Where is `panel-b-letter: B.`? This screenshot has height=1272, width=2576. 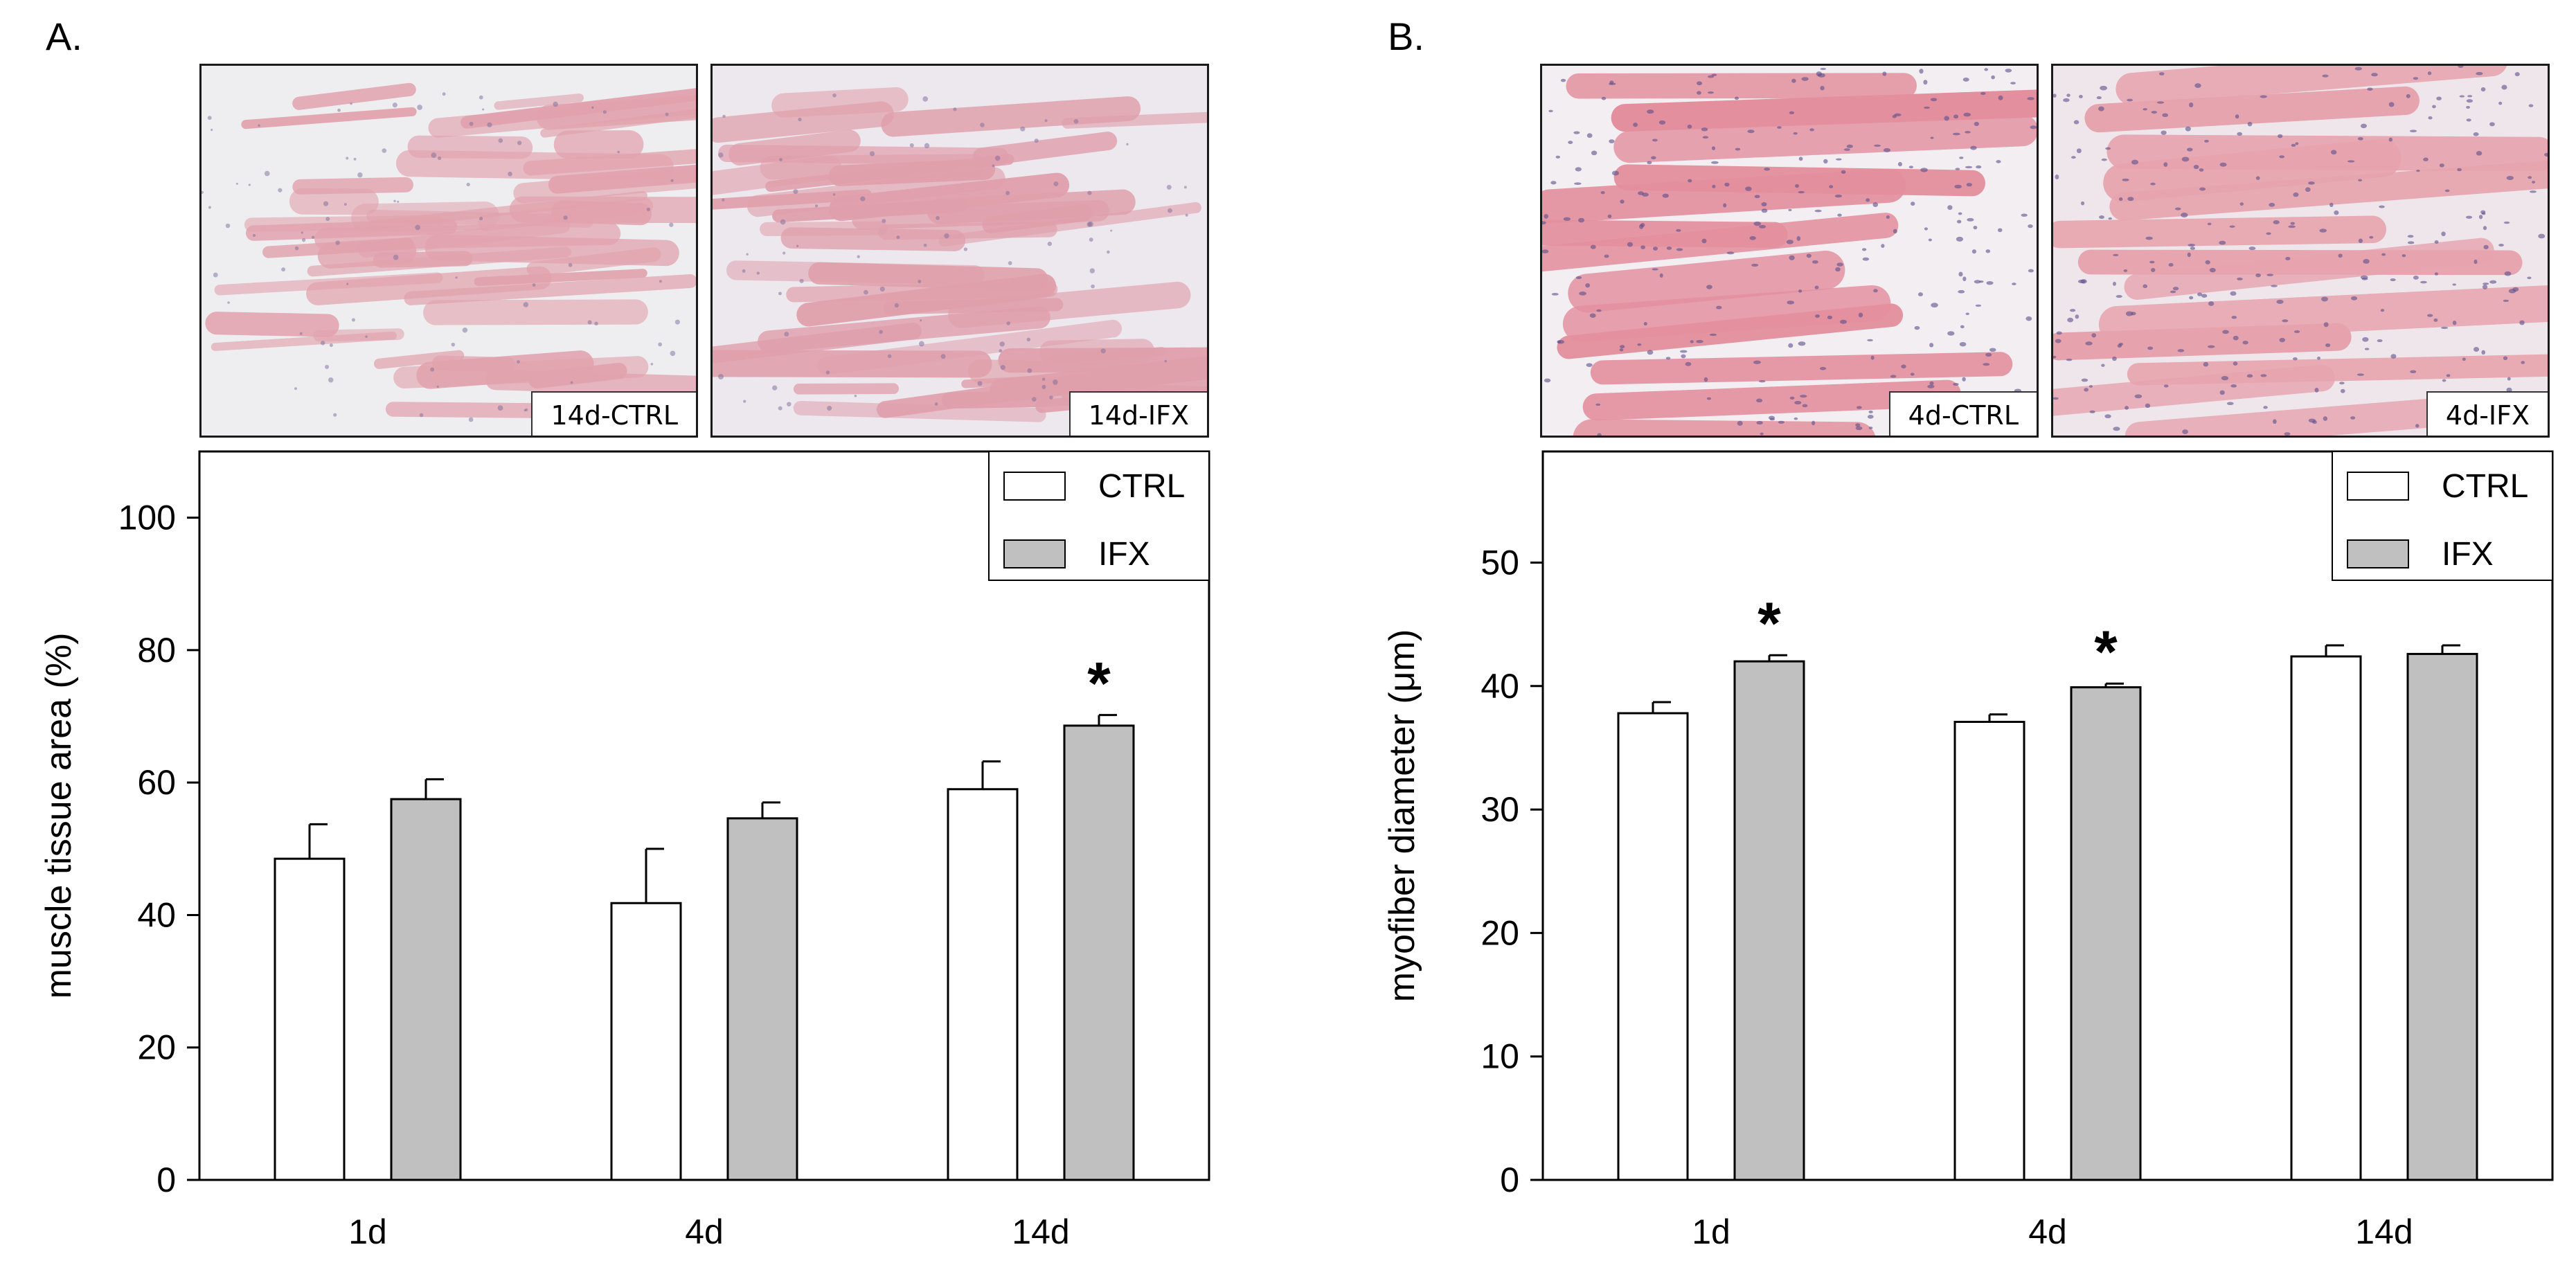 panel-b-letter: B. is located at coordinates (1406, 36).